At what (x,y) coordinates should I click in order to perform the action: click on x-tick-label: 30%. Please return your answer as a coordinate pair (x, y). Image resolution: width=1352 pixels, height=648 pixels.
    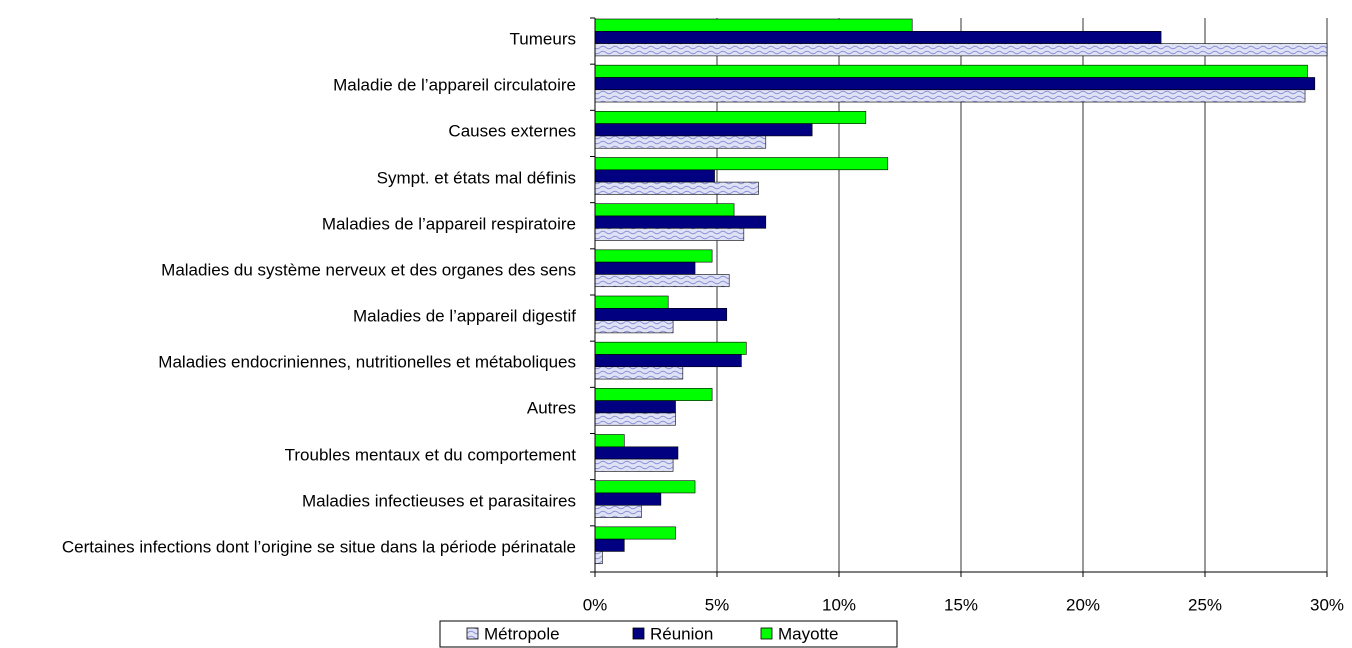
    Looking at the image, I should click on (1327, 604).